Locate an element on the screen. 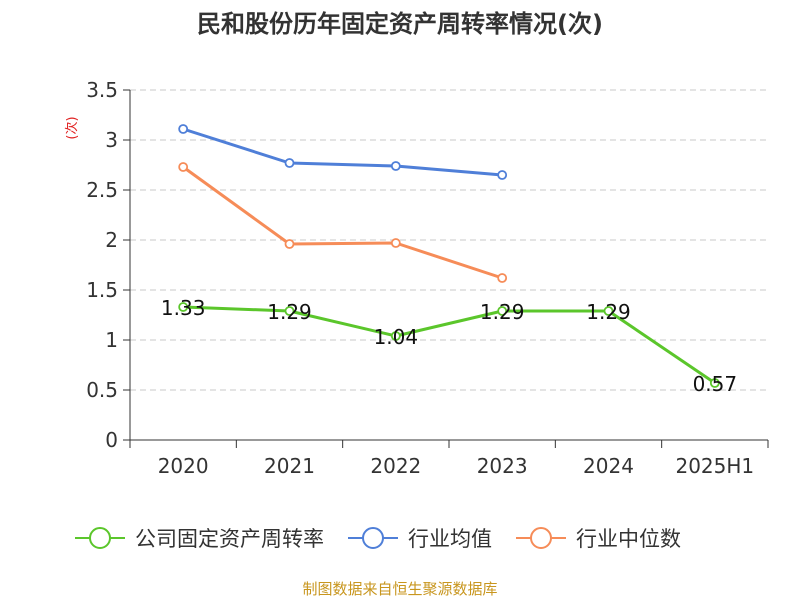 This screenshot has height=600, width=800. x-tick-label: 2020 is located at coordinates (183, 466).